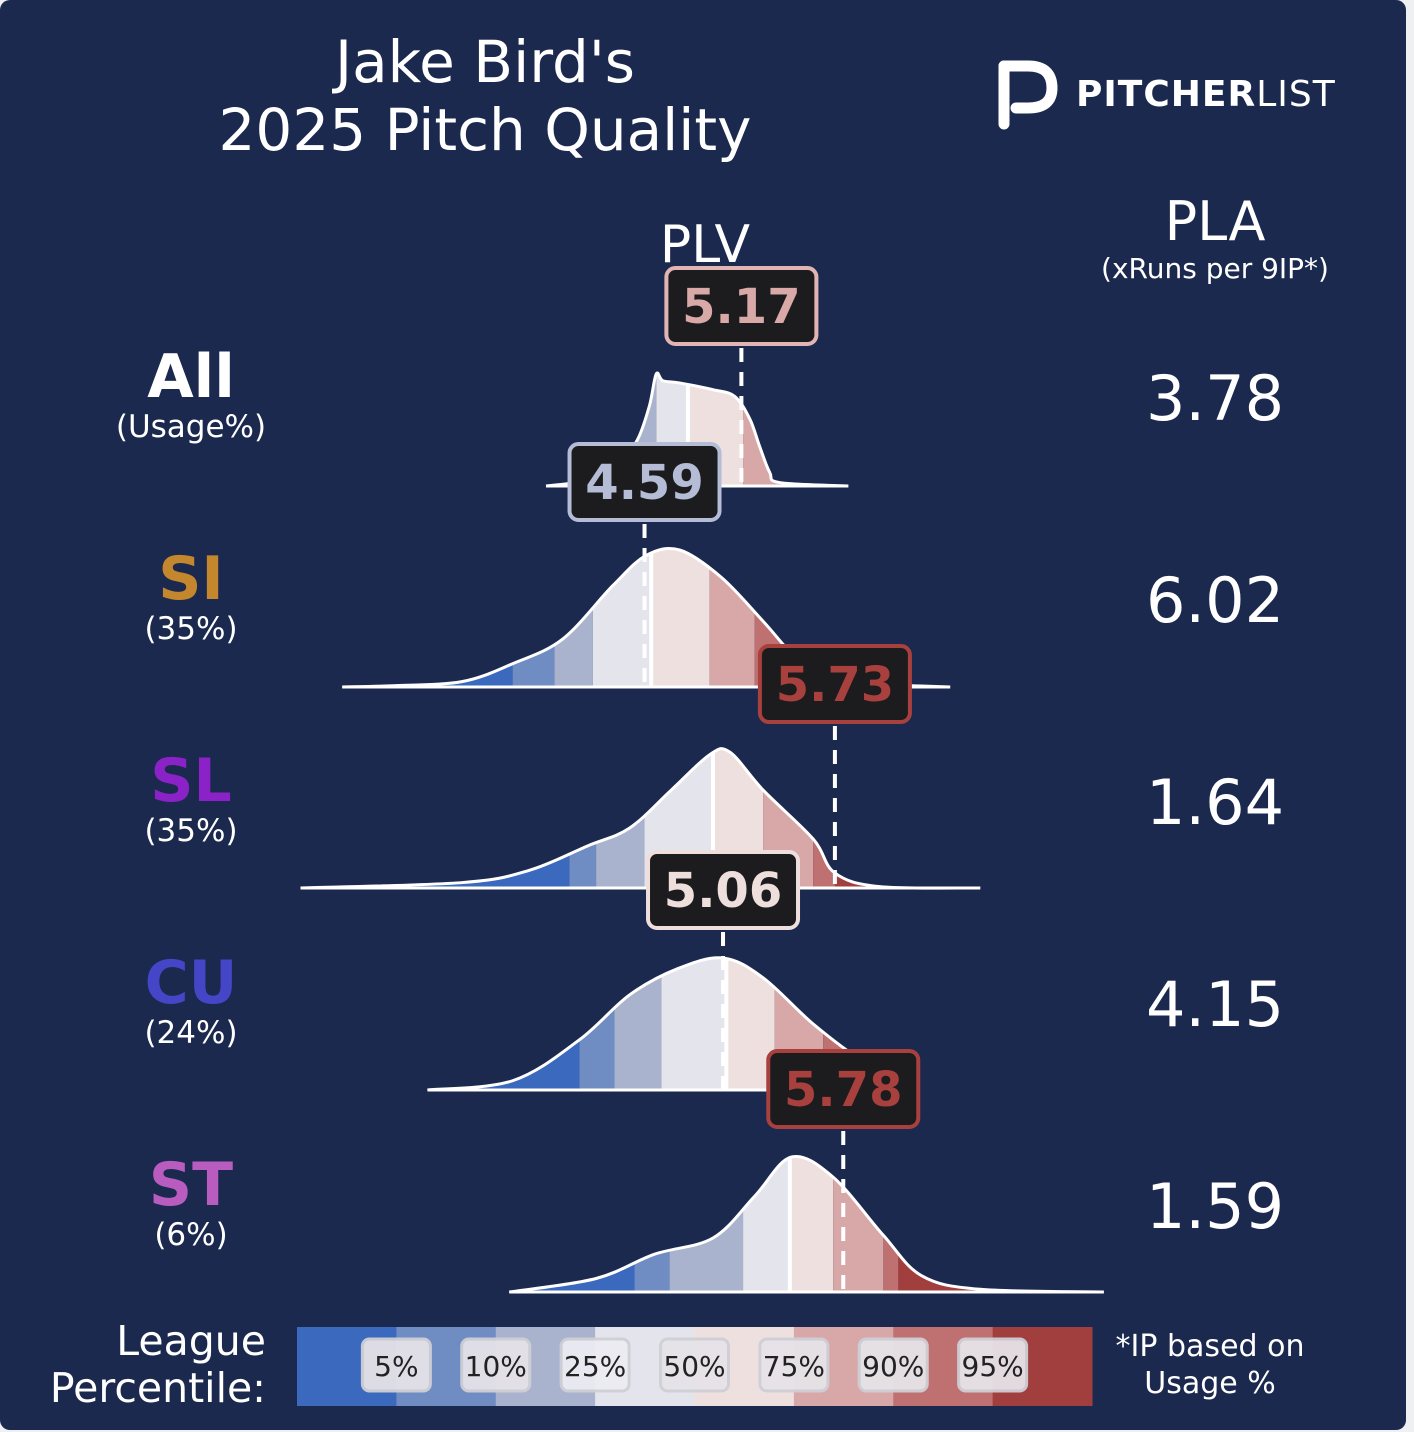  I want to click on footnote-line1: *IP based on, so click(1210, 1346).